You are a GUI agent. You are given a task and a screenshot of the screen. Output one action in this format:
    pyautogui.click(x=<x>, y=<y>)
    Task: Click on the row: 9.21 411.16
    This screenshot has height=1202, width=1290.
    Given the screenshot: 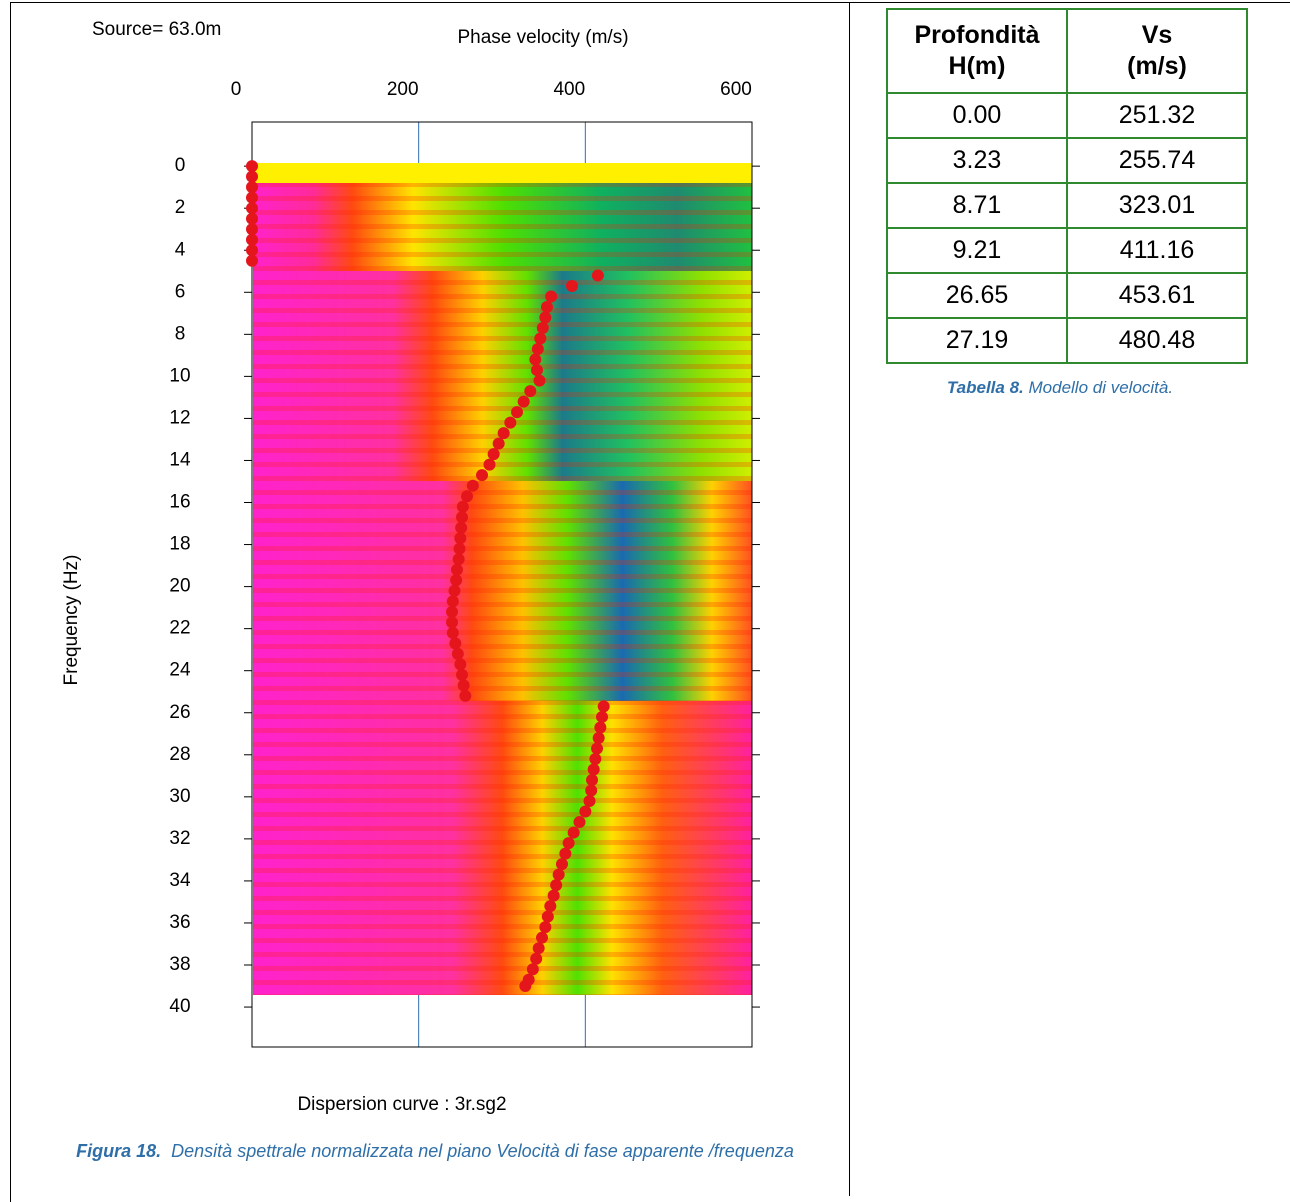 What is the action you would take?
    pyautogui.click(x=1067, y=250)
    